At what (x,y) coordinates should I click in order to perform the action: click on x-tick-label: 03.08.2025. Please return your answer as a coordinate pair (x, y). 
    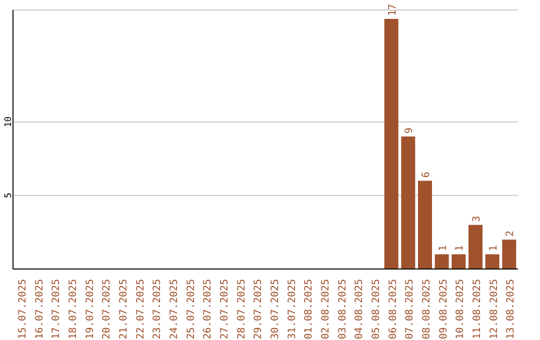
    Looking at the image, I should click on (342, 309).